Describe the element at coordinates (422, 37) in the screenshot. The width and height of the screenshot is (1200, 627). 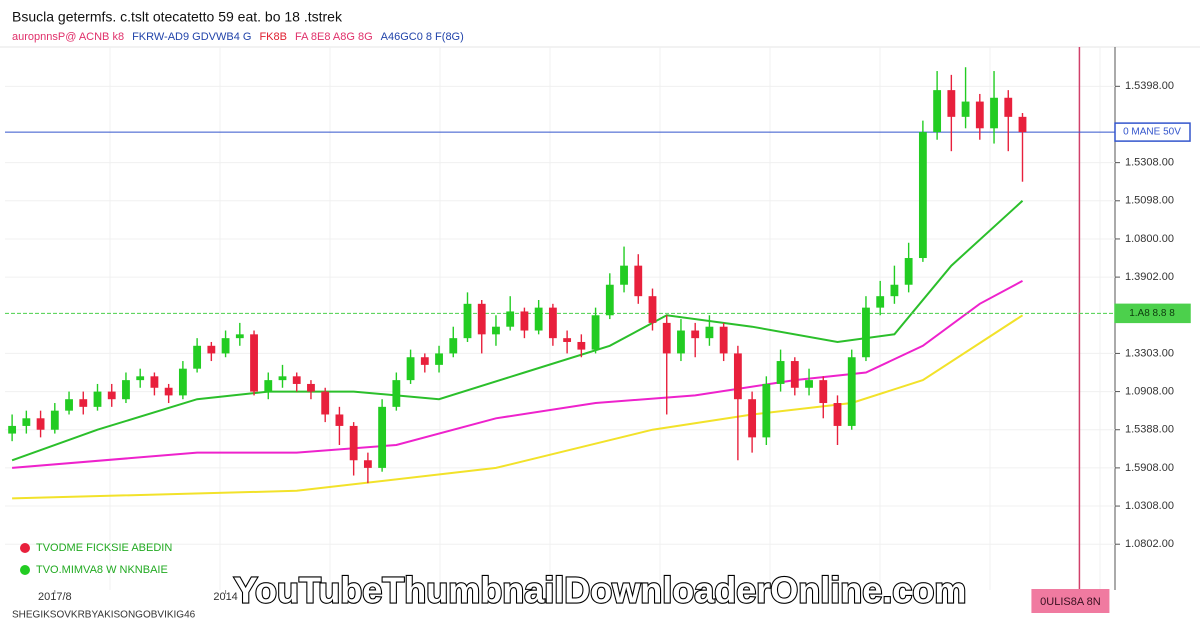
I see `subtitle-segment: A46GC0 8 F(8G)` at that location.